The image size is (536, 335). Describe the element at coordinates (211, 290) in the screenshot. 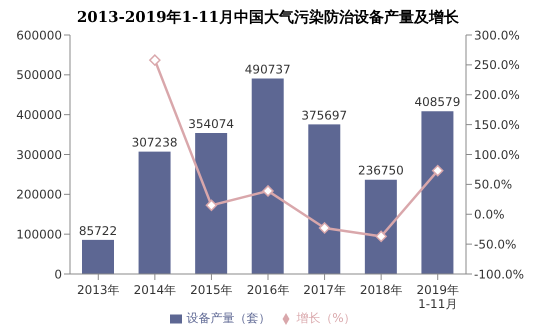

I see `x-tick-label: 2015年` at that location.